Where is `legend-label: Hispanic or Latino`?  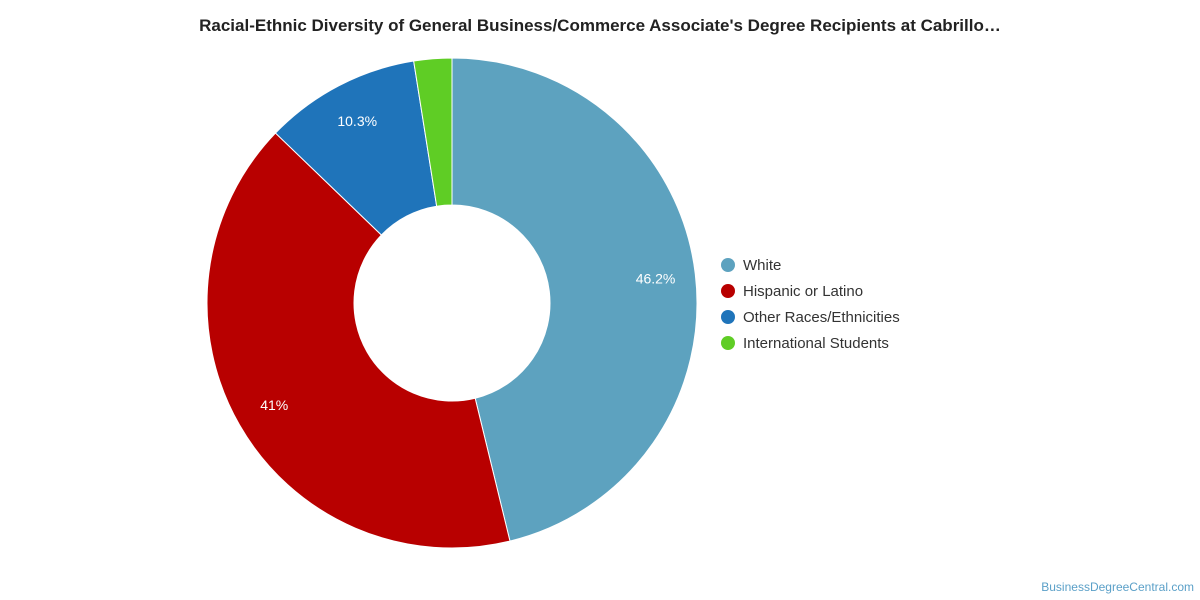
legend-label: Hispanic or Latino is located at coordinates (803, 291).